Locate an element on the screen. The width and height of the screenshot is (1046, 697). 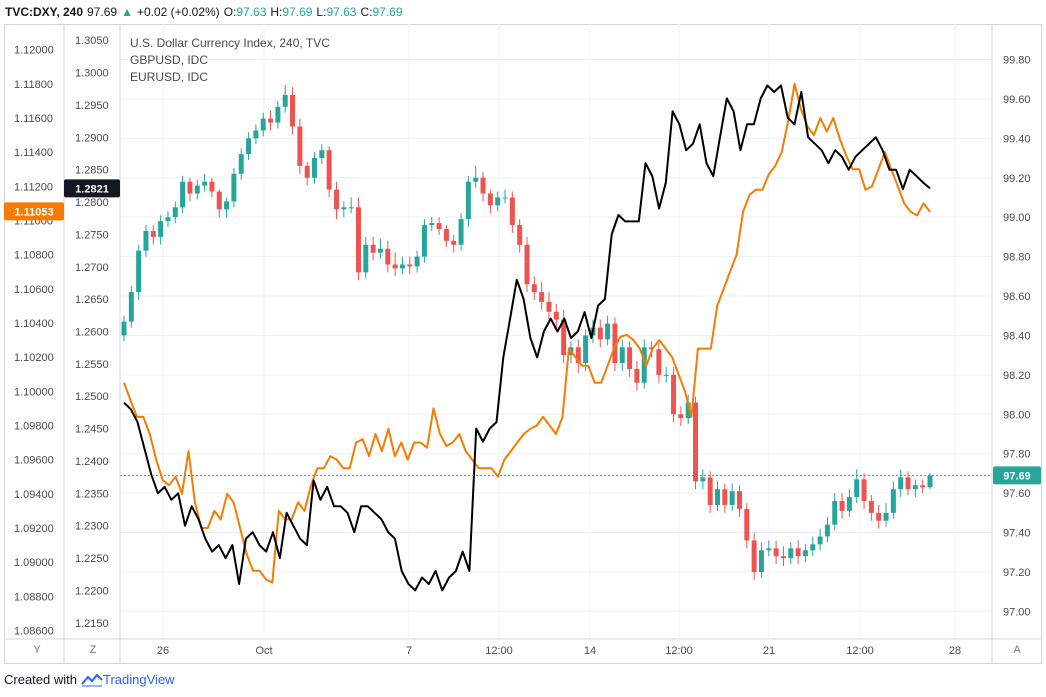
eurusd-tick-label: 1.10400 is located at coordinates (34, 324).